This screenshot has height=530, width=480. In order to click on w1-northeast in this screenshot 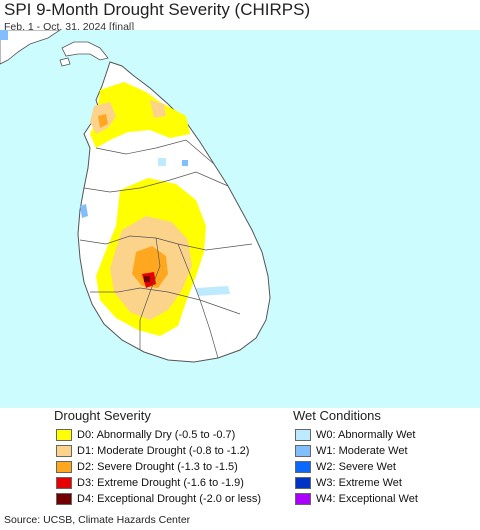, I will do `click(185, 163)`.